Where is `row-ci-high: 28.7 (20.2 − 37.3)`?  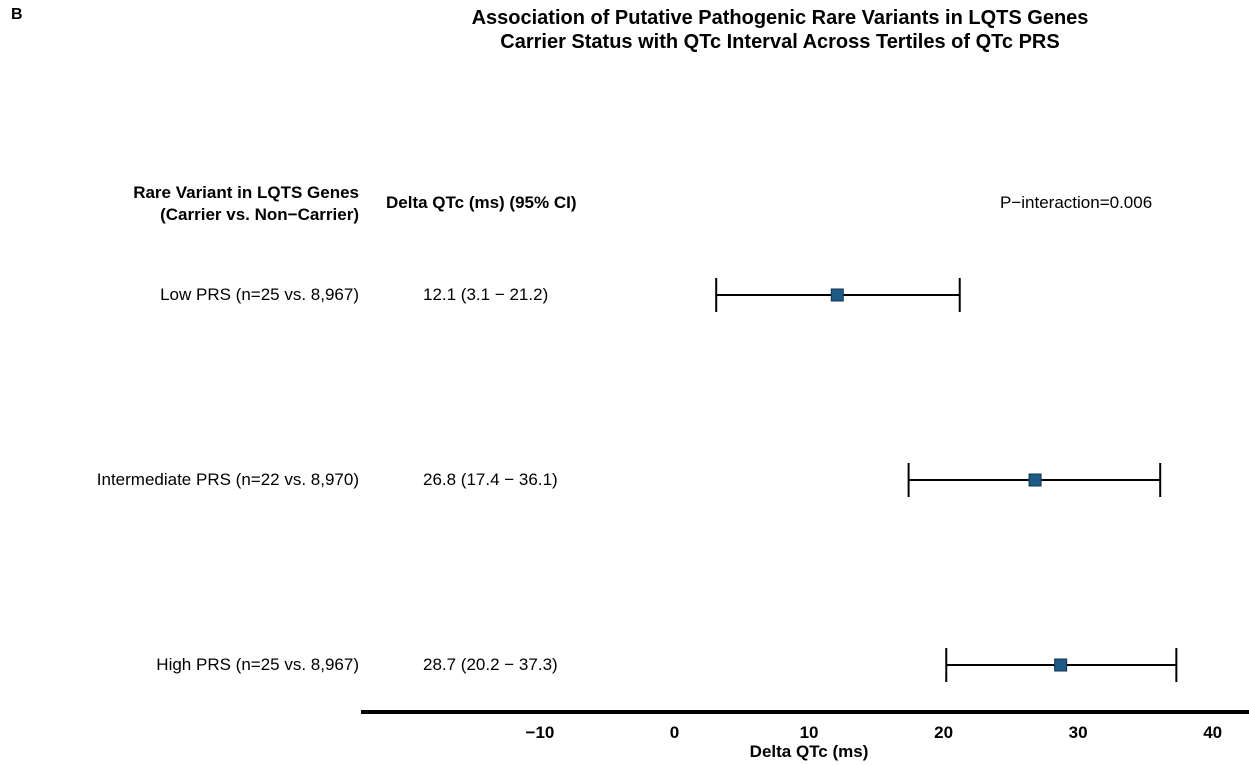 row-ci-high: 28.7 (20.2 − 37.3) is located at coordinates (490, 664).